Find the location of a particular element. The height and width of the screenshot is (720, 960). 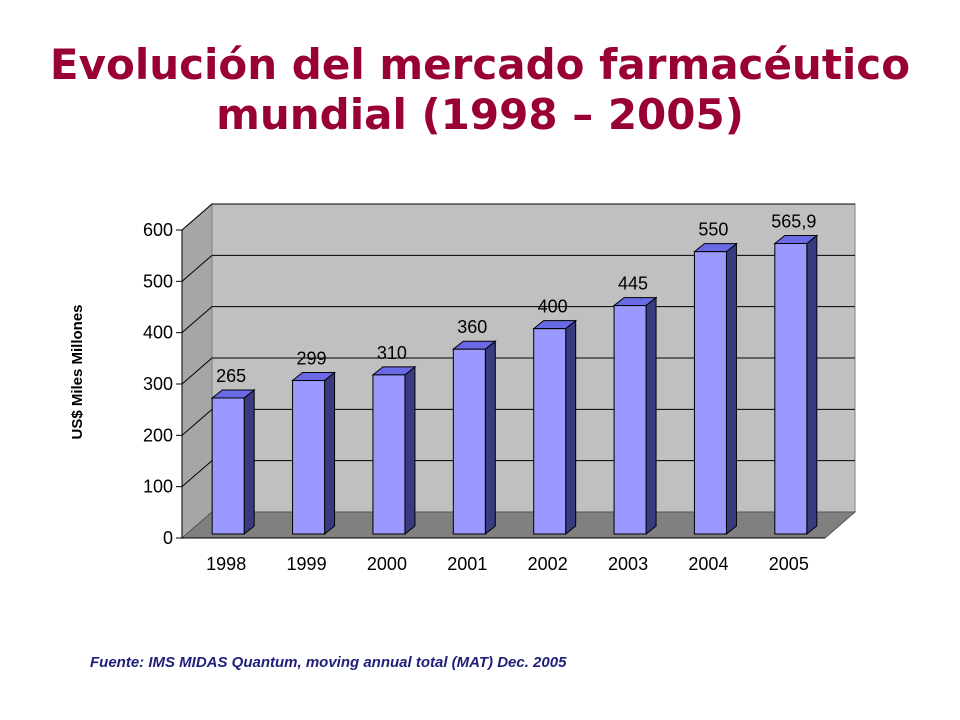

y-axis-label: US$ Miles Millones is located at coordinates (77, 371).